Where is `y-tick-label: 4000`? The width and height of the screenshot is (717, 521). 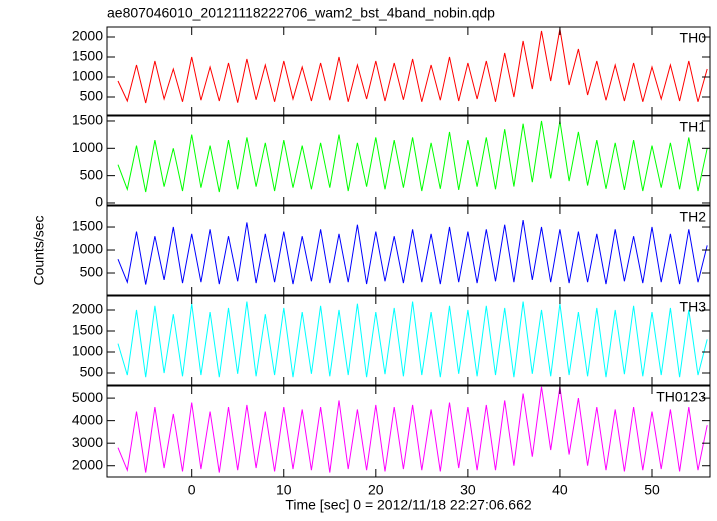
y-tick-label: 4000 is located at coordinates (87, 419).